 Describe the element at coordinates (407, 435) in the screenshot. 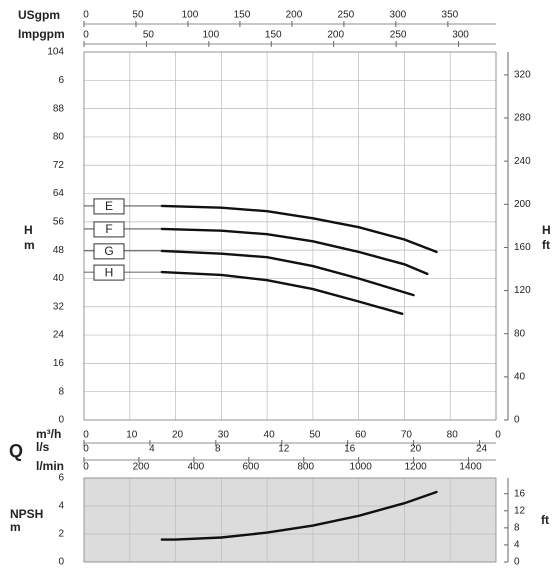

I see `x-tick-label: 70` at that location.